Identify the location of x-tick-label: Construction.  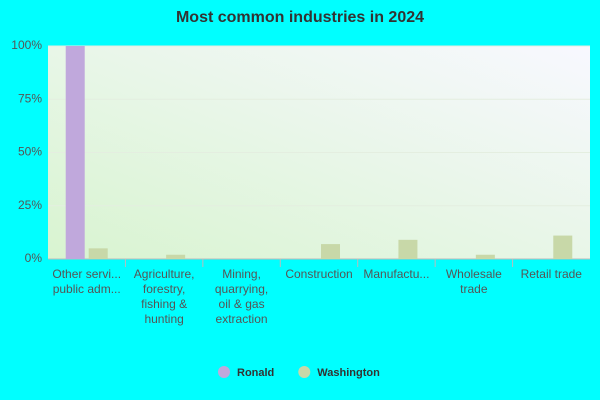
(318, 274).